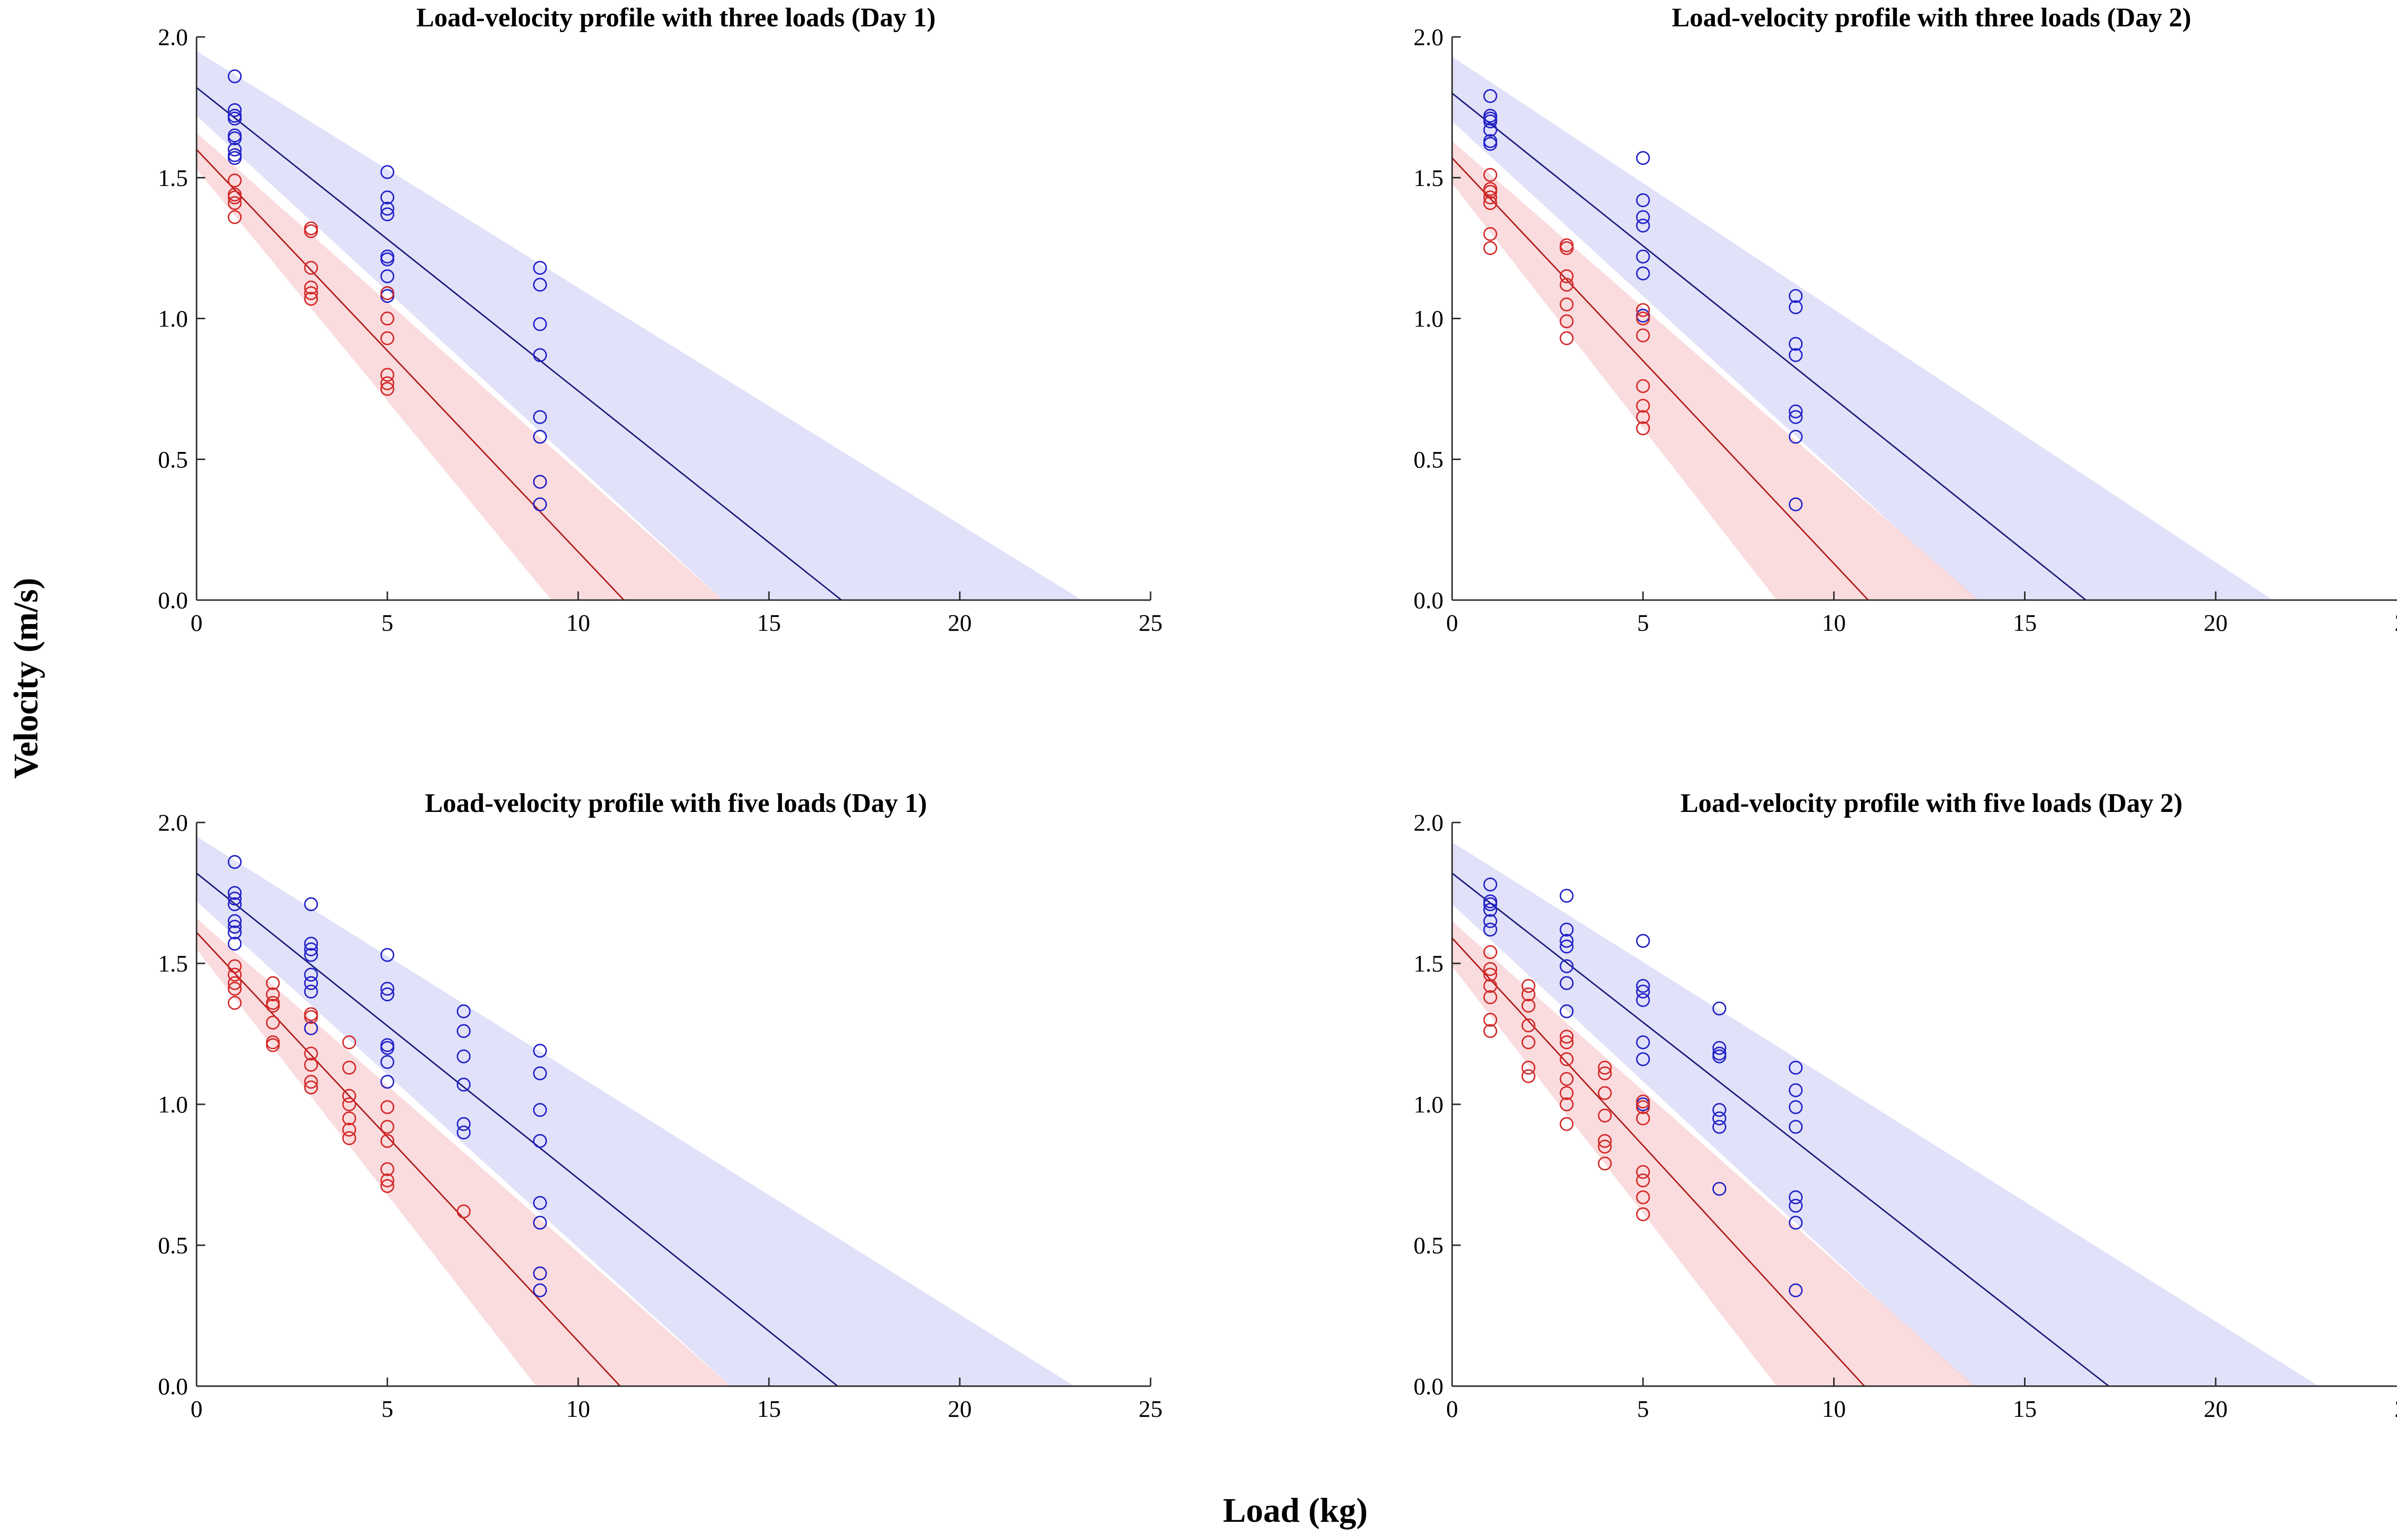  Describe the element at coordinates (1715, 370) in the screenshot. I see `red-confidence-band` at that location.